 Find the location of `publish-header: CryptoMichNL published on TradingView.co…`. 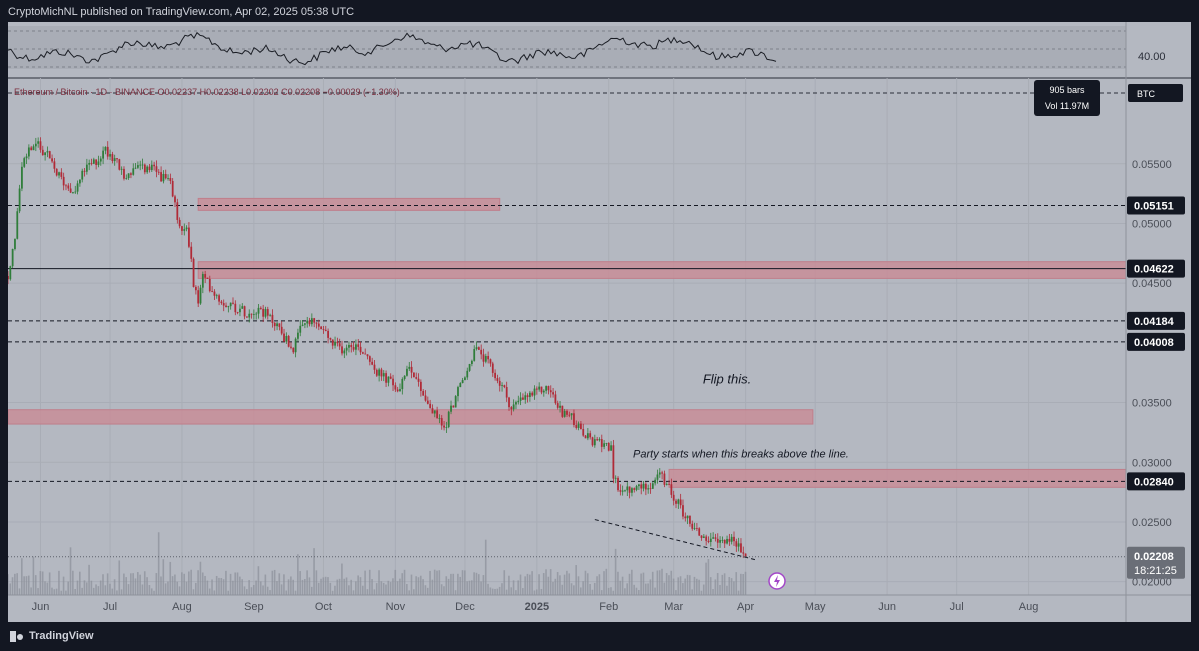

publish-header: CryptoMichNL published on TradingView.co… is located at coordinates (181, 12).